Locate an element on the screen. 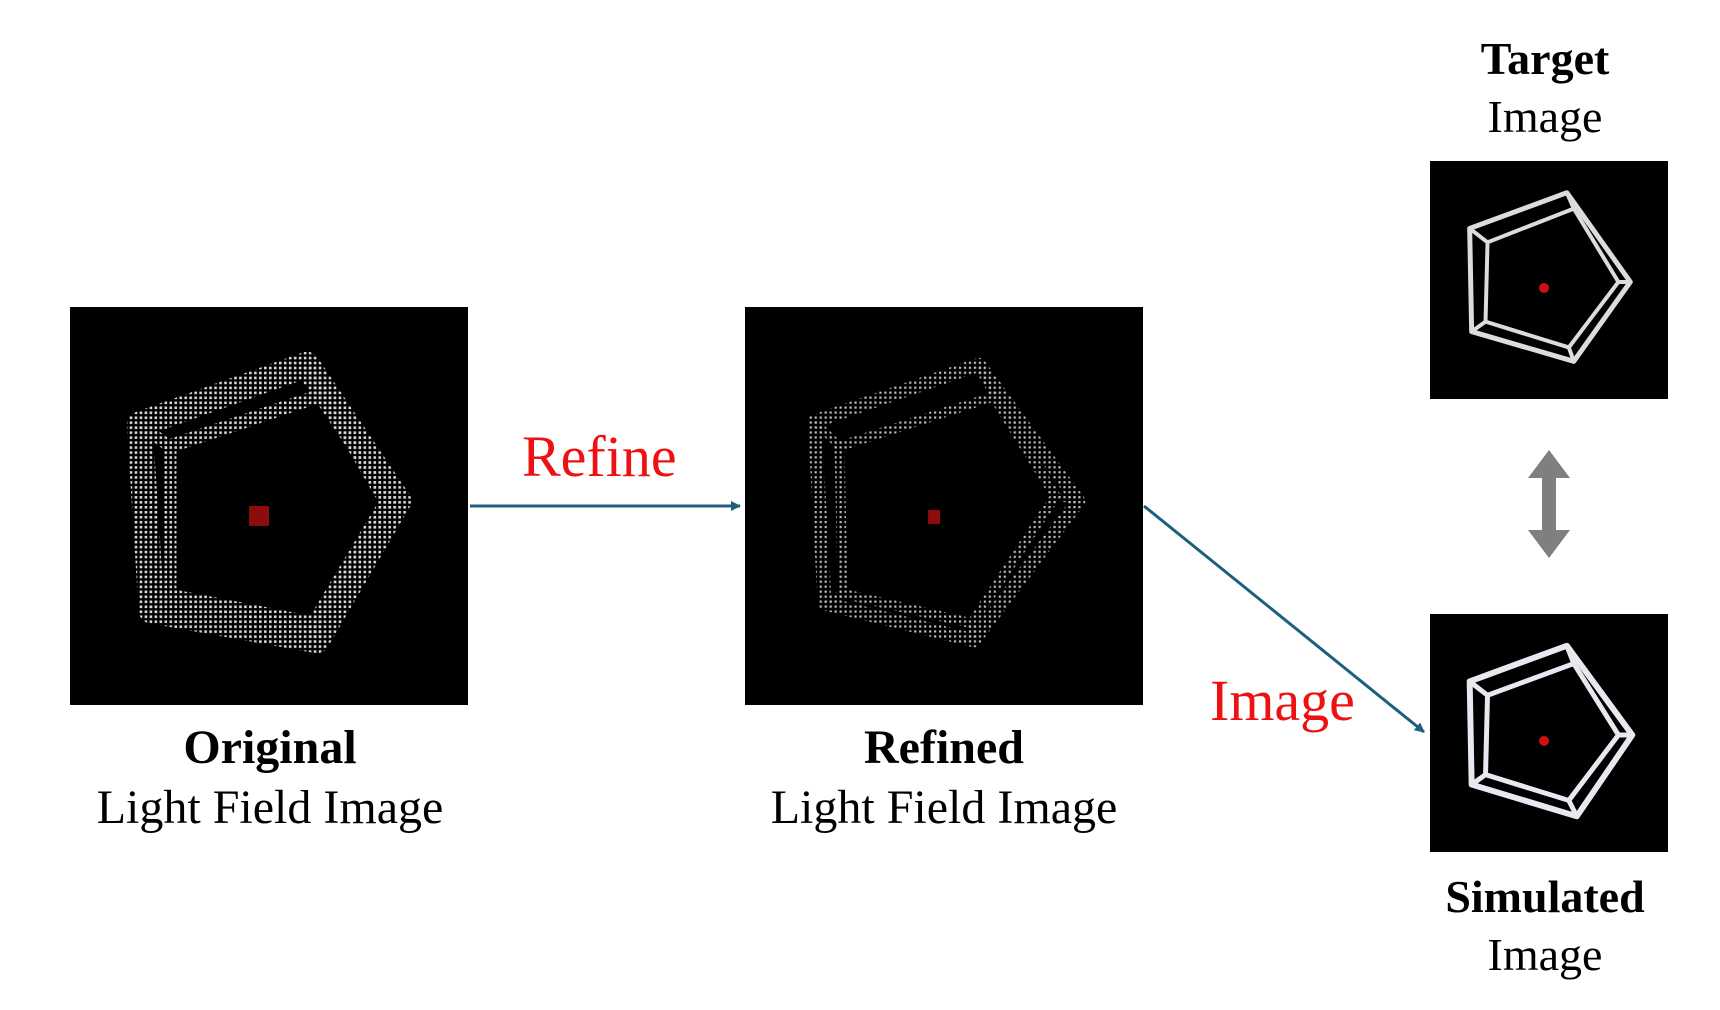  refined-caption-bold: Refined is located at coordinates (944, 747).